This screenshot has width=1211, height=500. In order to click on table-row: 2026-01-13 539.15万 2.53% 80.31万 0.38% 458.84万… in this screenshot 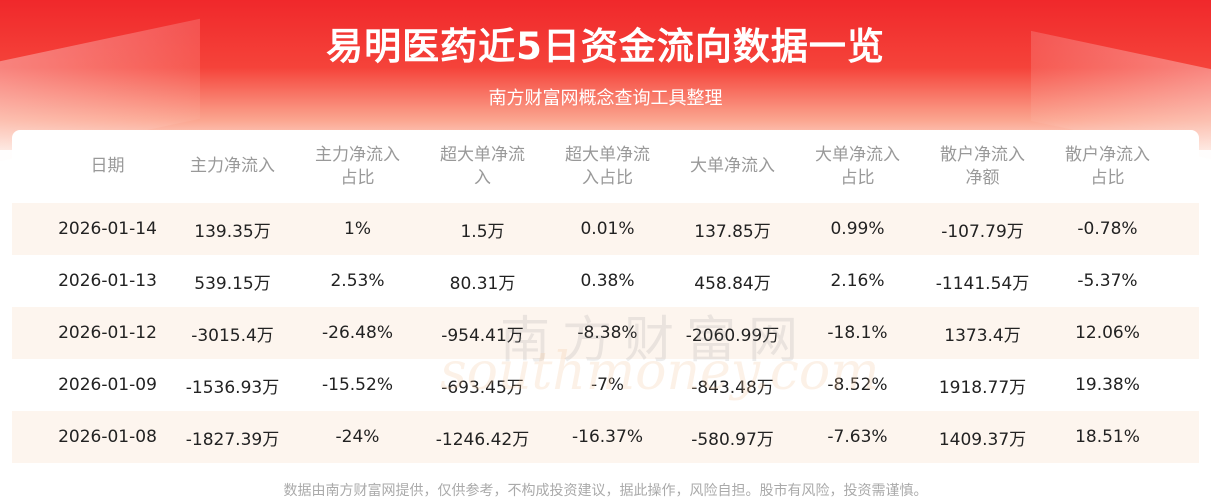, I will do `click(605, 281)`.